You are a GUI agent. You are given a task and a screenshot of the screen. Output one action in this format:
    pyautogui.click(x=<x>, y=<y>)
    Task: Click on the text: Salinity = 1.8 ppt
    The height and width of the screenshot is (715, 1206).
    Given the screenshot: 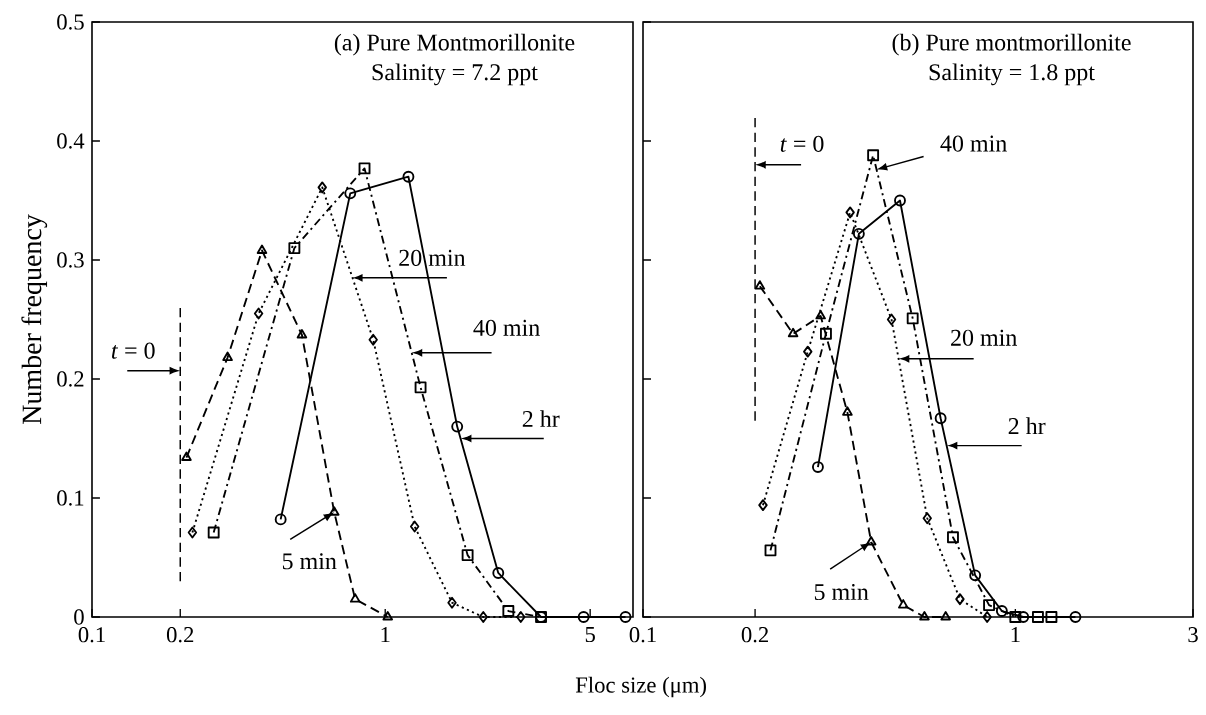 What is the action you would take?
    pyautogui.click(x=1012, y=74)
    